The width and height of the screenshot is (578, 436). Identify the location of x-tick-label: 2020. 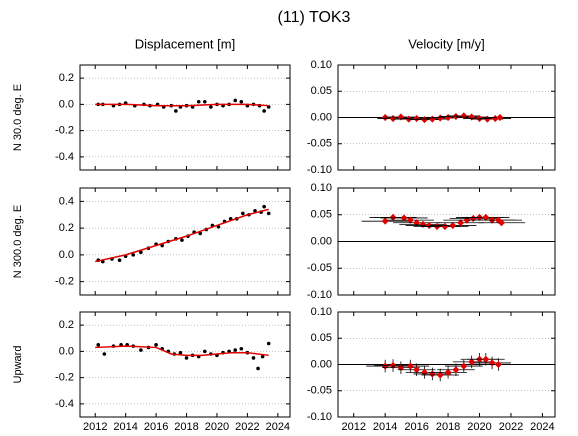
(217, 427).